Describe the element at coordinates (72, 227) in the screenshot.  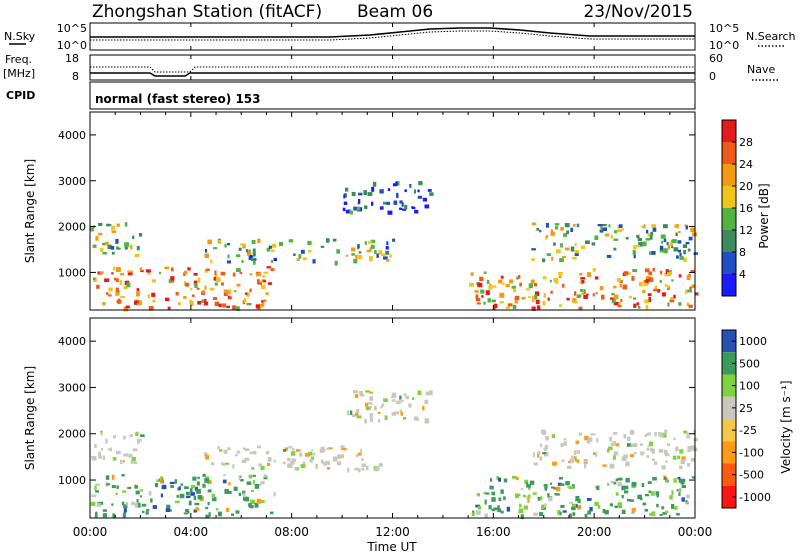
I see `y-tick-label: 2000` at that location.